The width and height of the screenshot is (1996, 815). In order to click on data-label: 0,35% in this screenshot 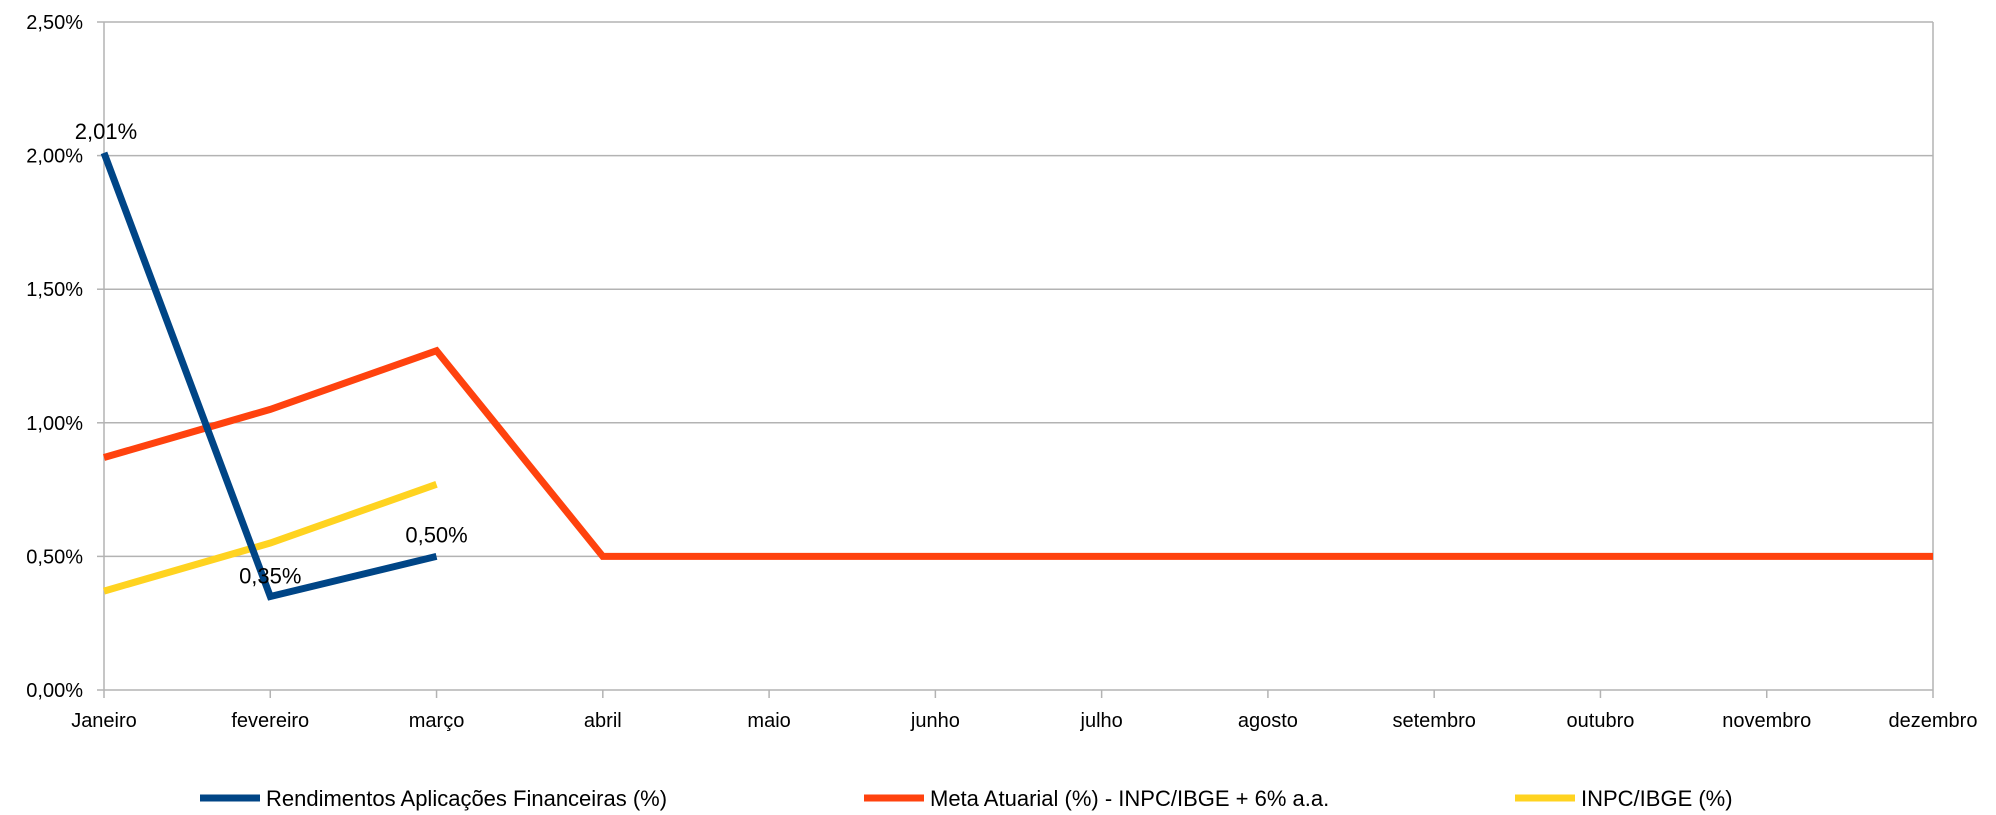, I will do `click(270, 575)`.